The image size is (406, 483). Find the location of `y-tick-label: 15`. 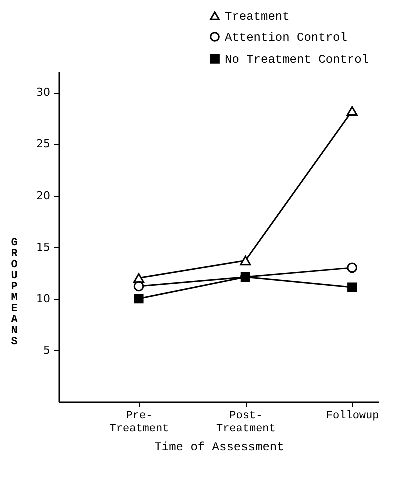

y-tick-label: 15 is located at coordinates (43, 247).